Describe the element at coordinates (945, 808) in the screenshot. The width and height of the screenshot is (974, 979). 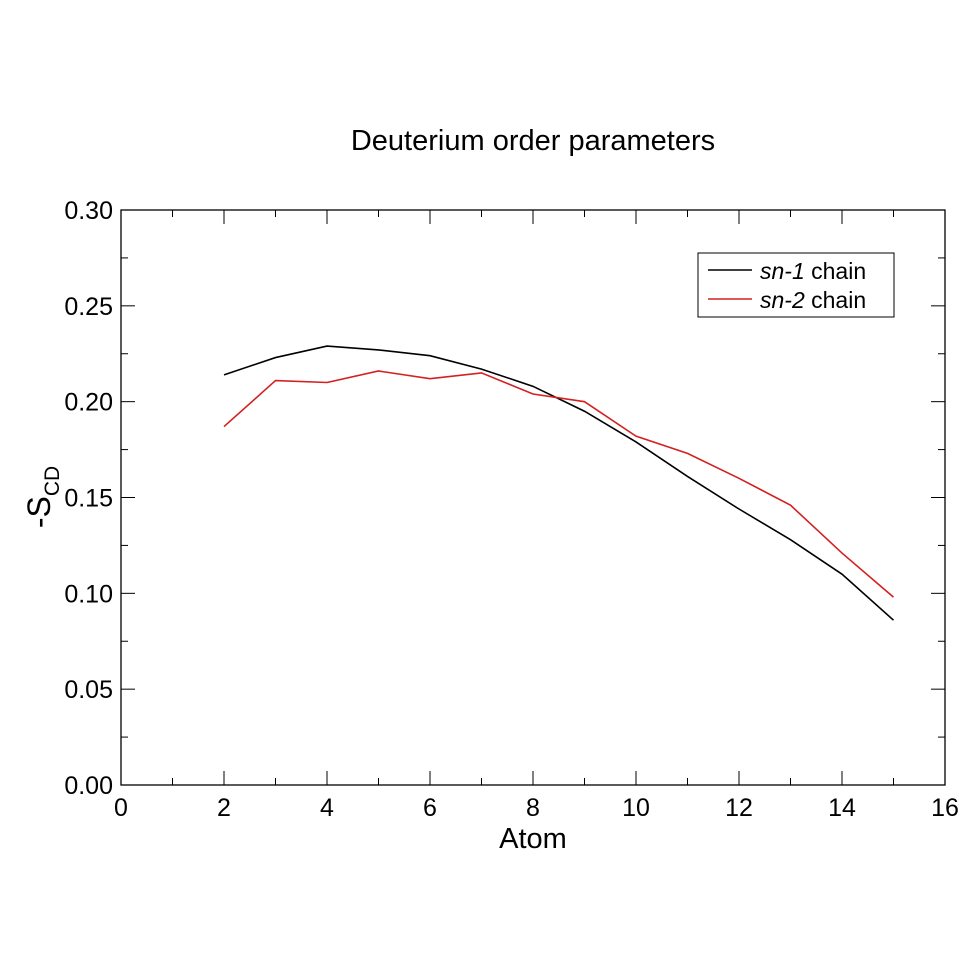
I see `x-tick-label: 16` at that location.